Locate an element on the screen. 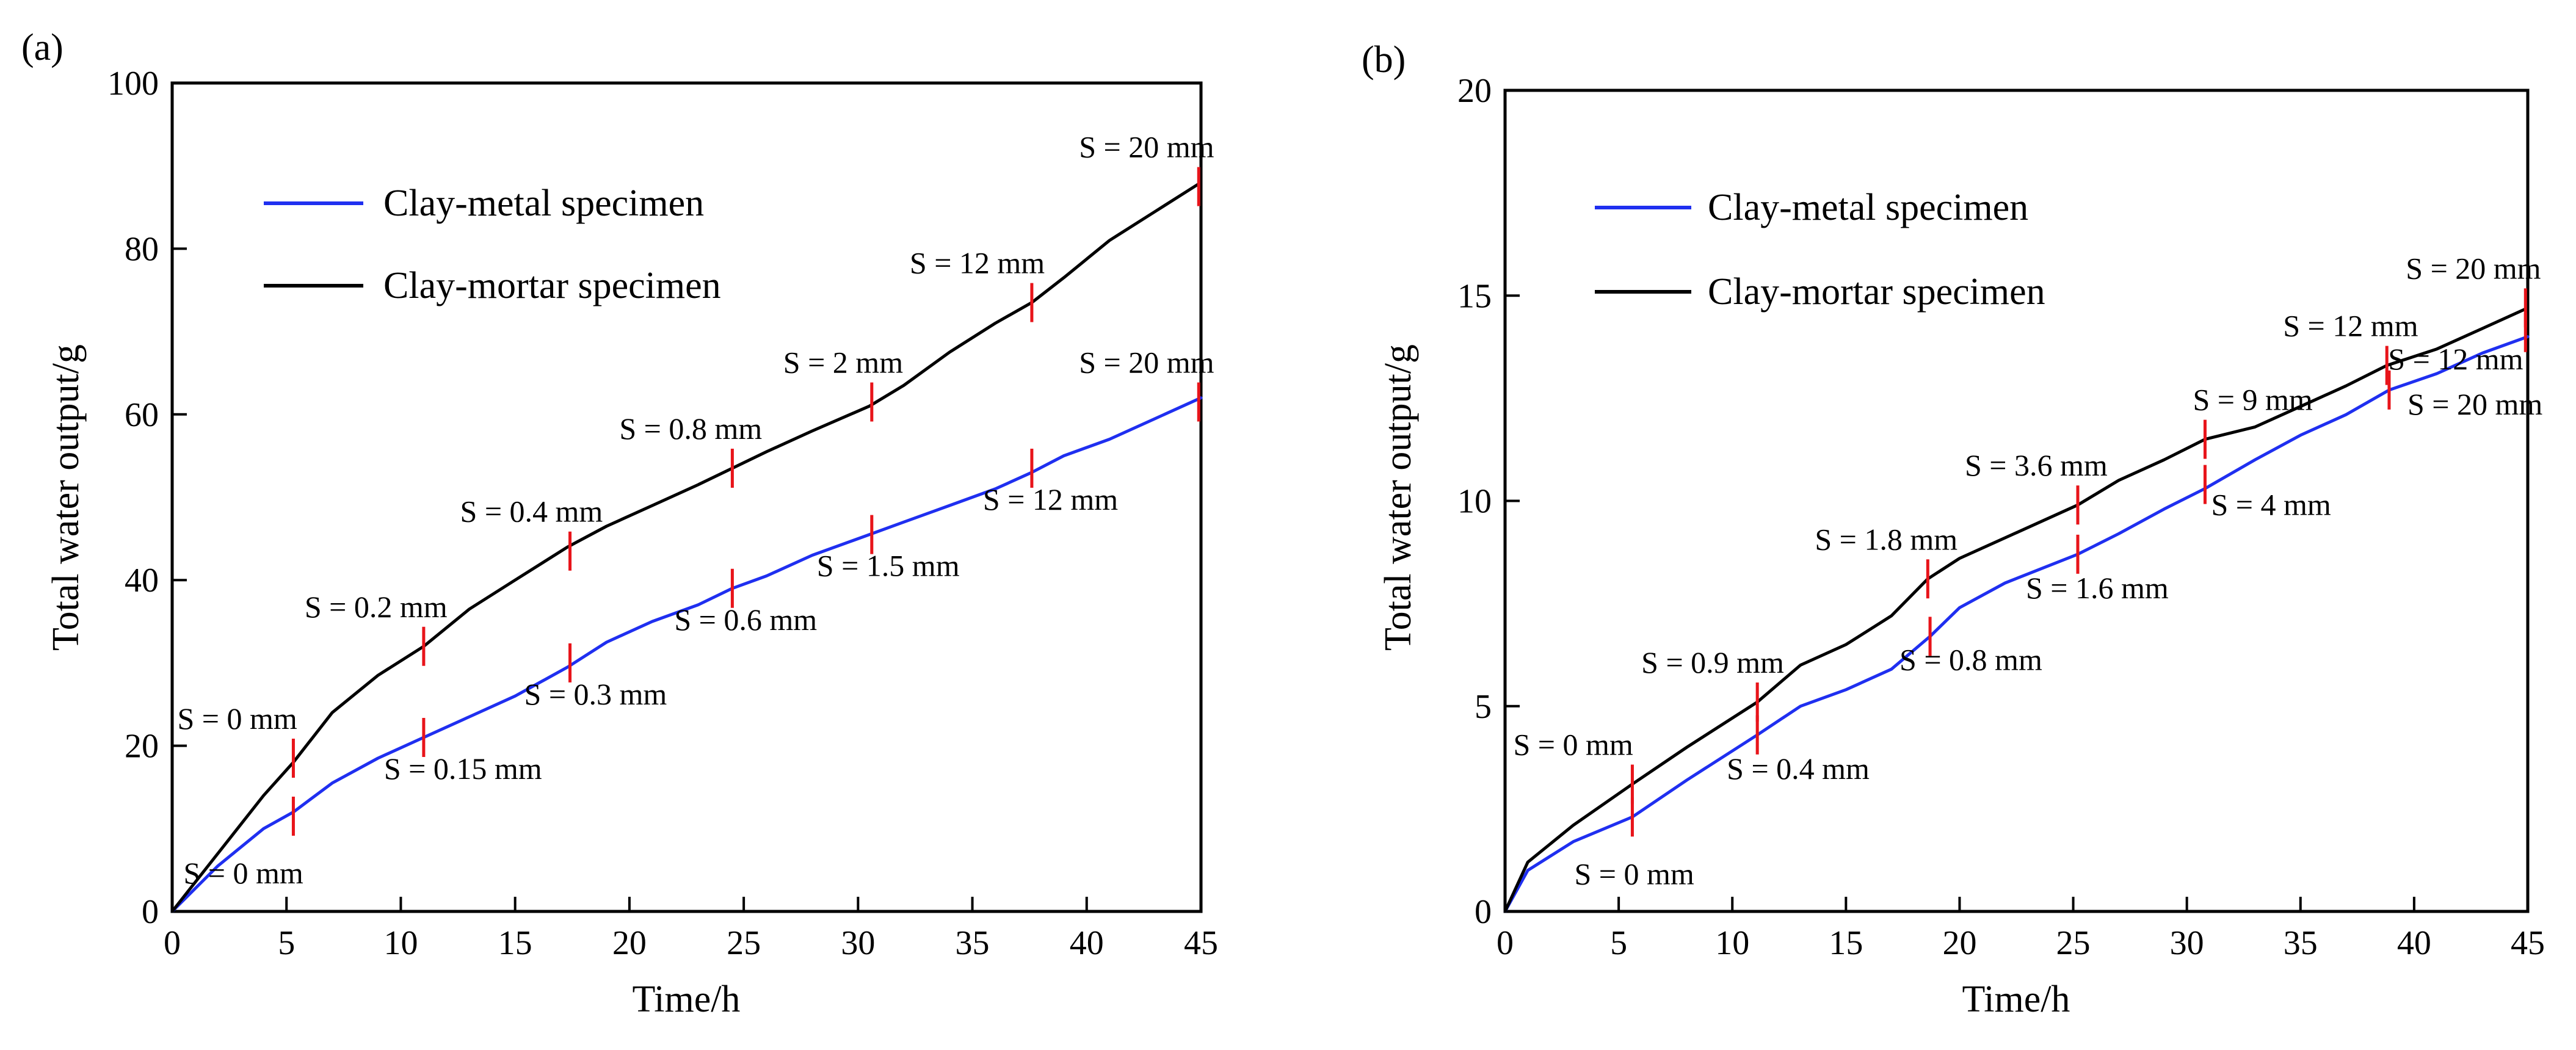  panel-a-y-axis-title: Total water output/g is located at coordinates (66, 497).